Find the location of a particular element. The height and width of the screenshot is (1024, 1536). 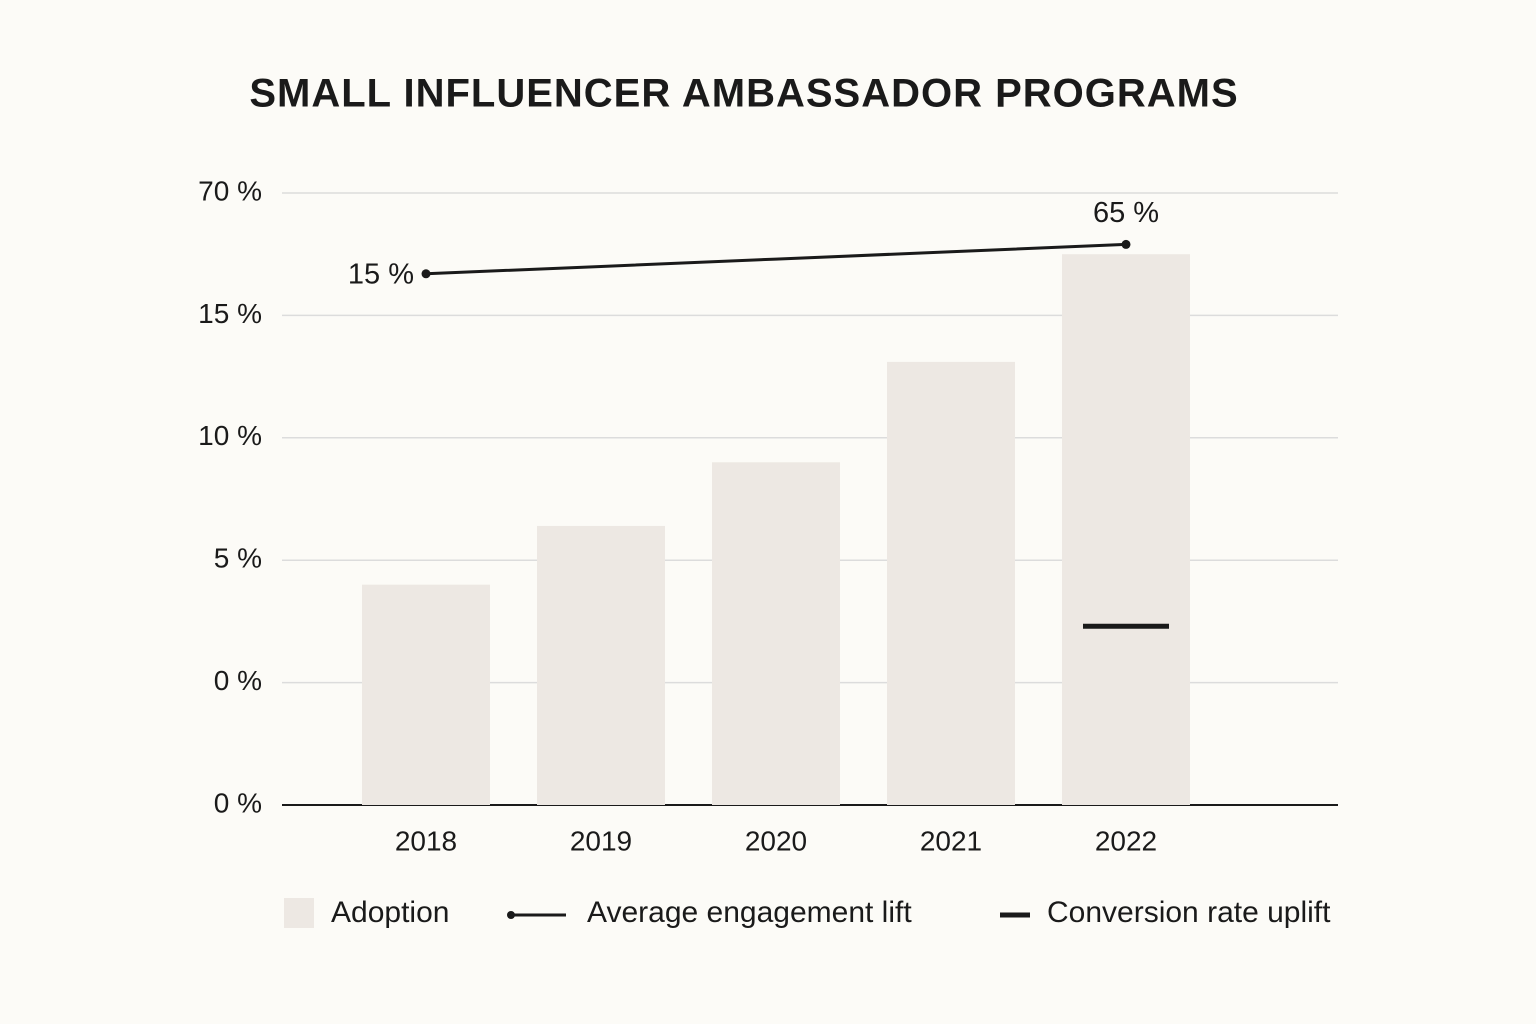

chart-title: SMALL INFLUENCER AMBASSADOR PROGRAMS is located at coordinates (743, 94).